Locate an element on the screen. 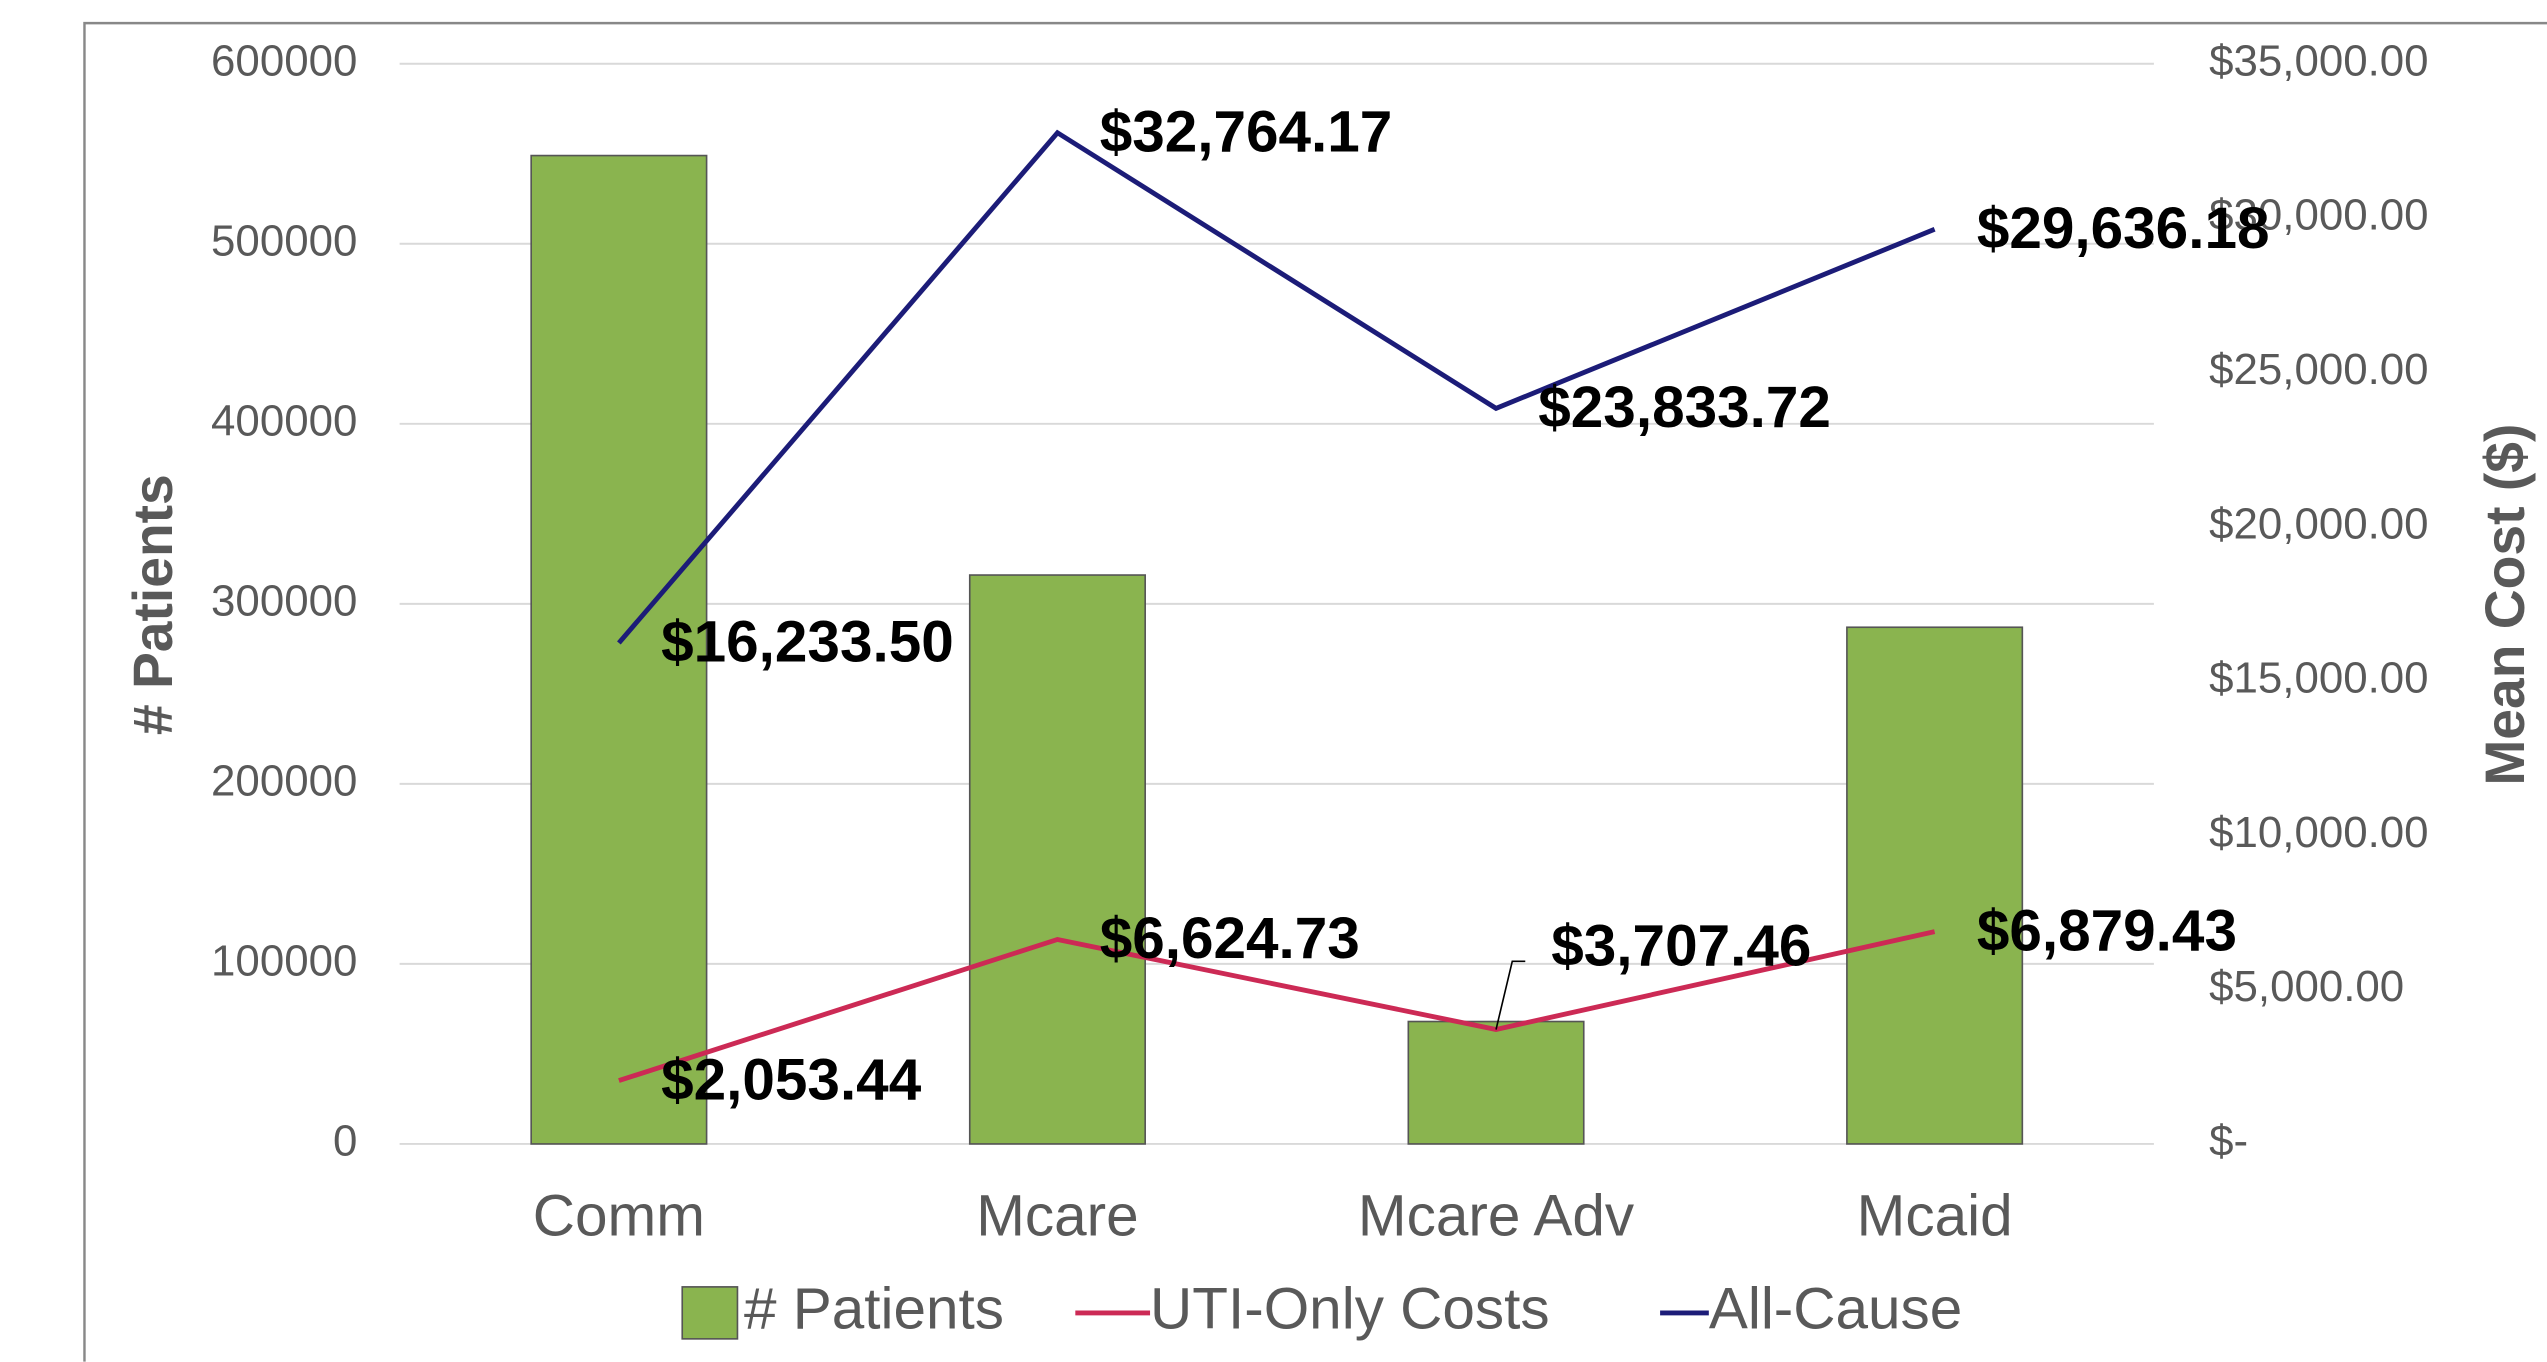 The width and height of the screenshot is (2547, 1362). y-tick-label: 600000 is located at coordinates (284, 60).